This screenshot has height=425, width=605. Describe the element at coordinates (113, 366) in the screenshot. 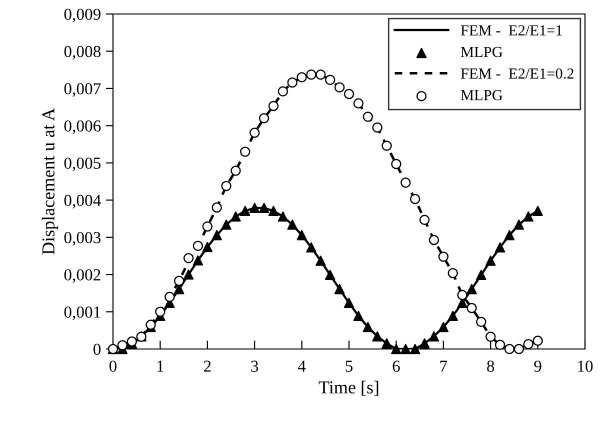

I see `x-tick-label: 0` at that location.